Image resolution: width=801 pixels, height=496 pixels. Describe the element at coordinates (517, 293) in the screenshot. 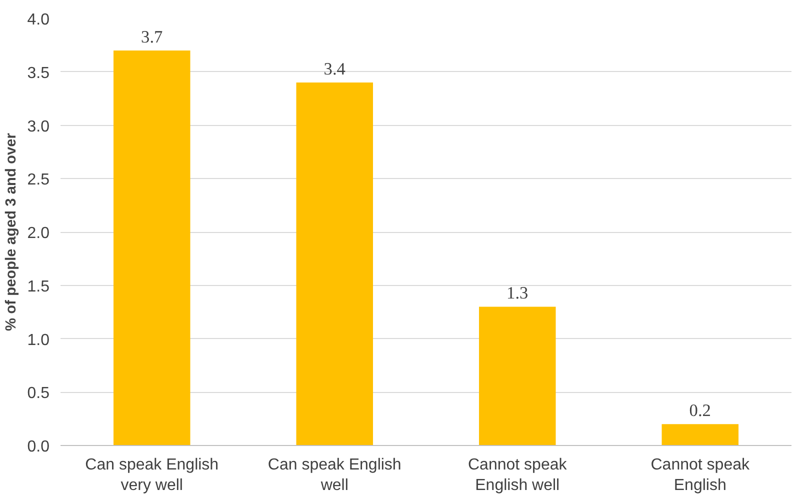

I see `data-label: 1.3` at that location.